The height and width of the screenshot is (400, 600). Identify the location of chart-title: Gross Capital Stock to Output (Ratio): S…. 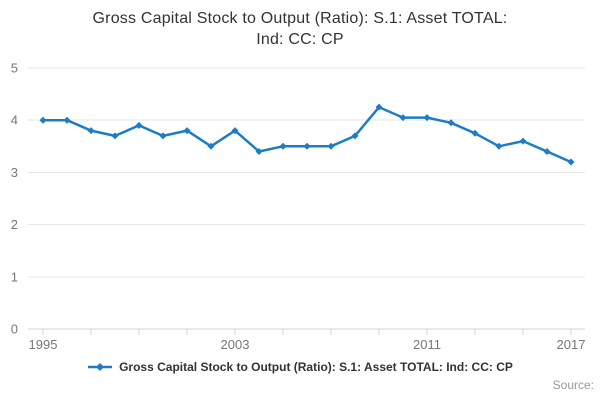
(300, 29).